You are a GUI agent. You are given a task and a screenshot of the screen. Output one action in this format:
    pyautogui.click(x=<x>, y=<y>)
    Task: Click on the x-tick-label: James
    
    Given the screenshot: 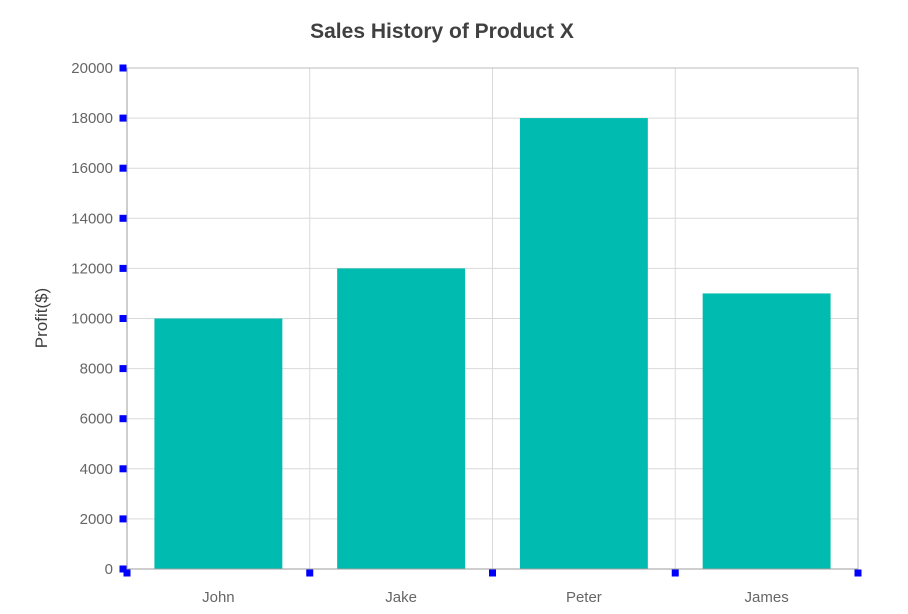 What is the action you would take?
    pyautogui.click(x=767, y=597)
    